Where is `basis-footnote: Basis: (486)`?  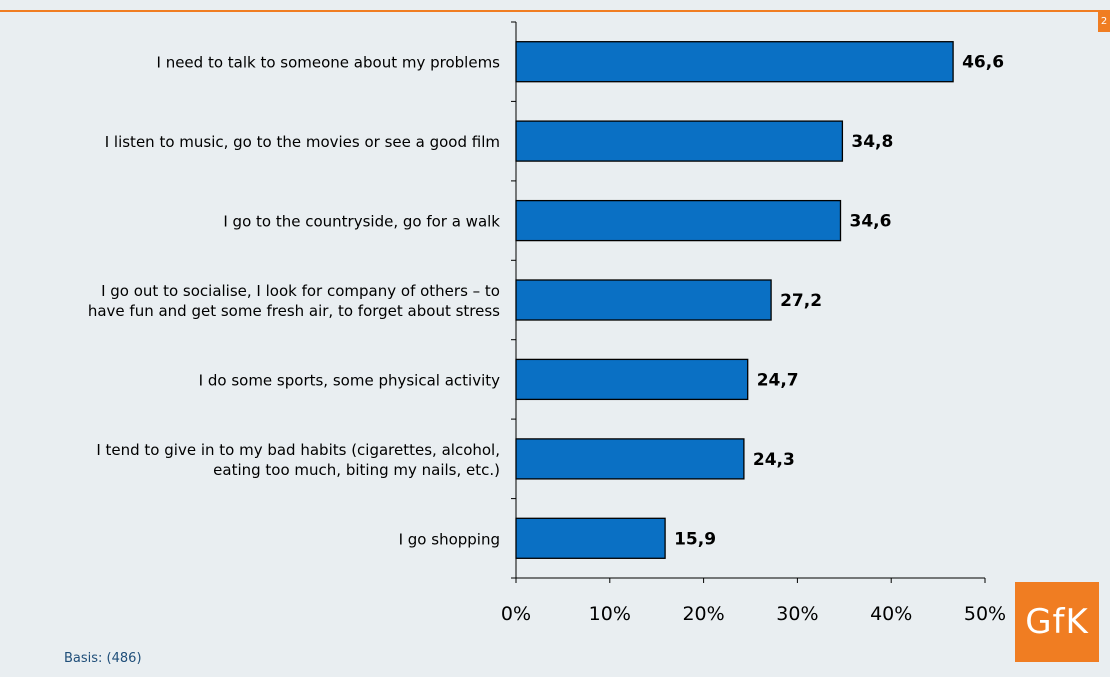 basis-footnote: Basis: (486) is located at coordinates (103, 658).